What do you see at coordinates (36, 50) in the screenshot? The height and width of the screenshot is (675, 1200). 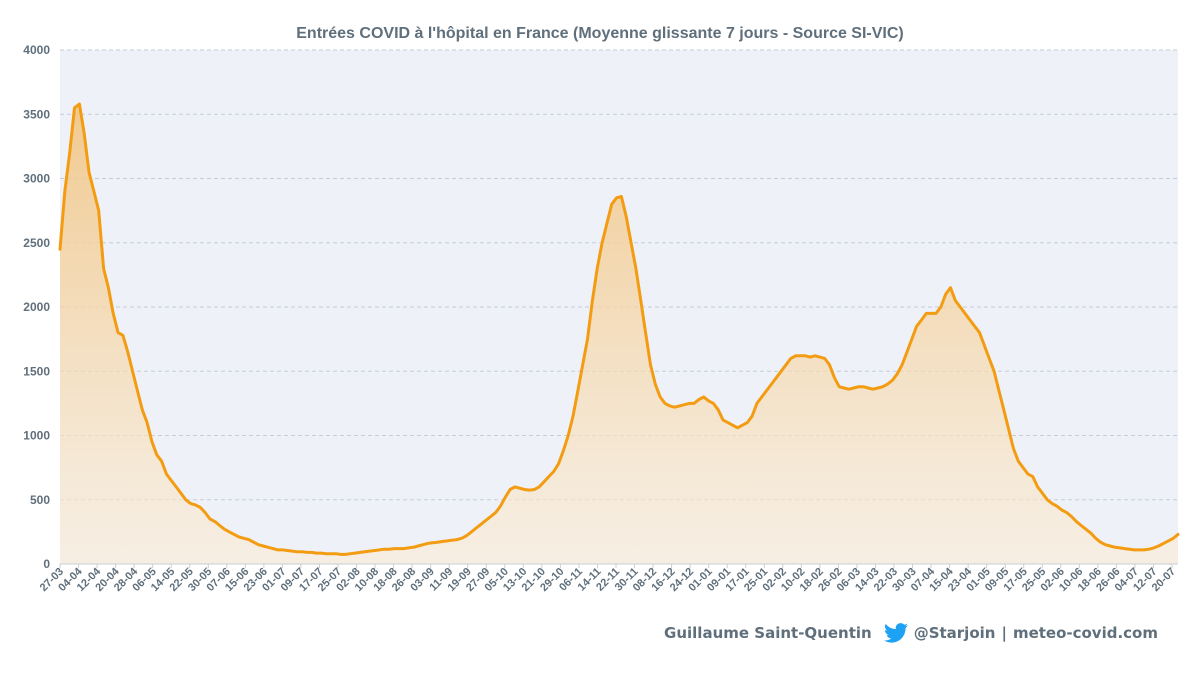 I see `y-tick-label: 4000` at bounding box center [36, 50].